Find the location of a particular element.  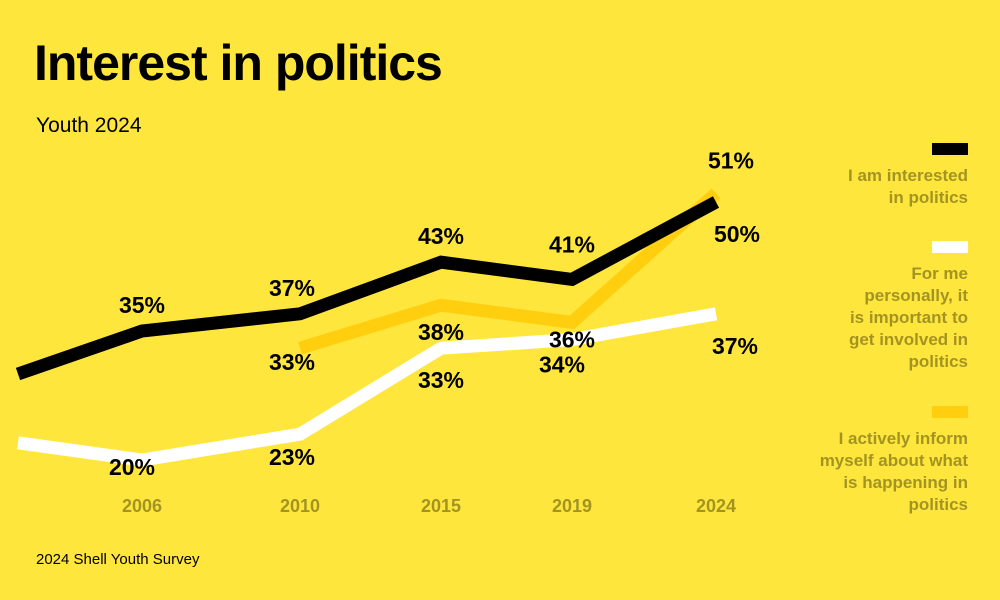

source-note: 2024 Shell Youth Survey is located at coordinates (118, 559).